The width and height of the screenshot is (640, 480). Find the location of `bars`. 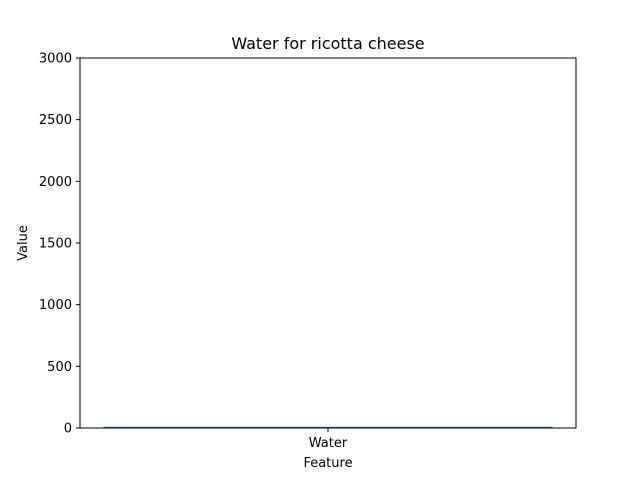

bars is located at coordinates (328, 427).